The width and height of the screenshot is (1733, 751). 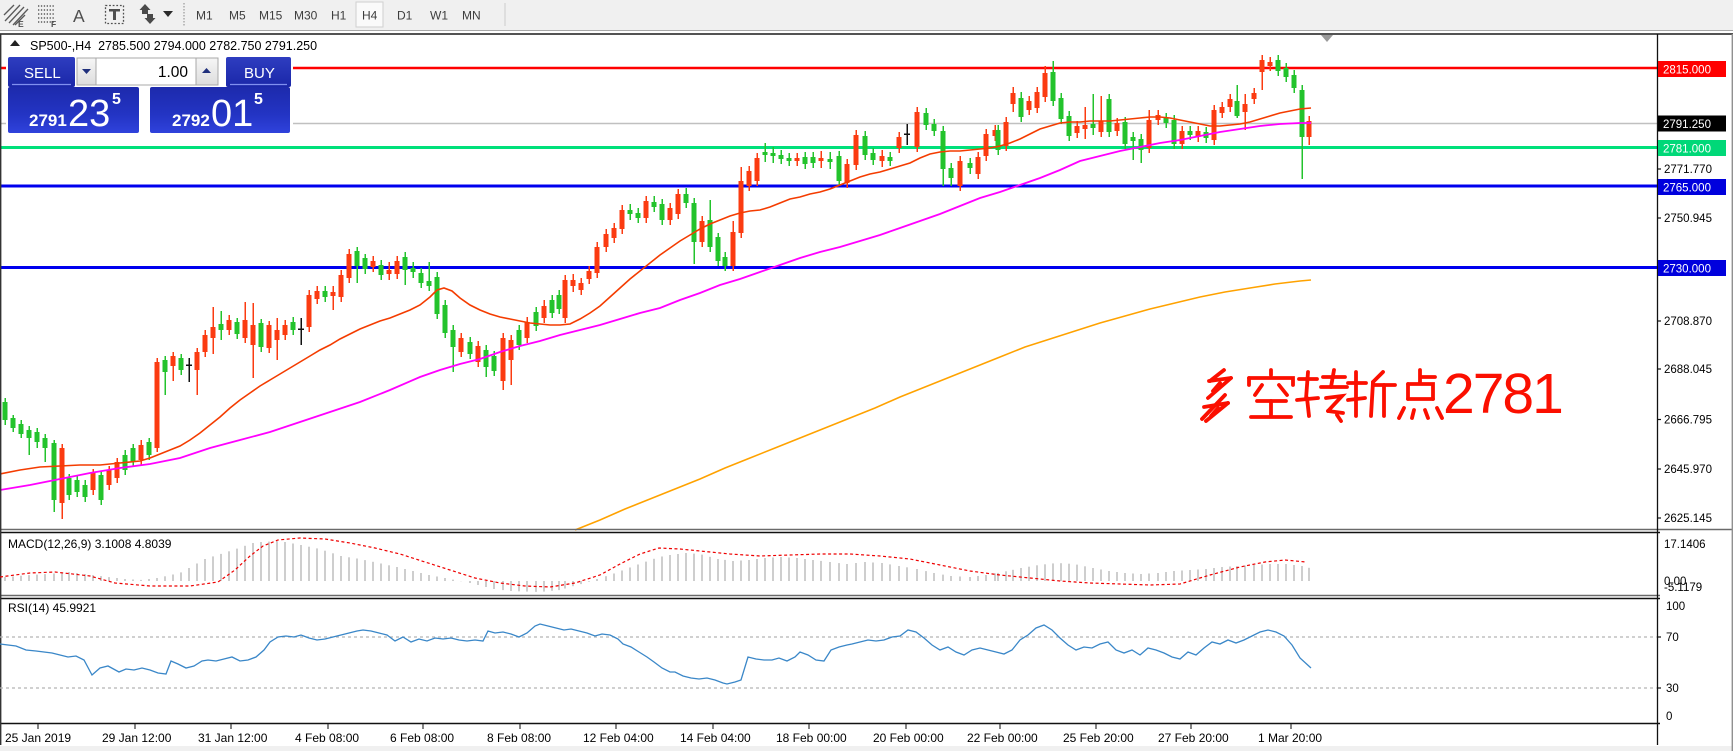 What do you see at coordinates (1672, 689) in the screenshot?
I see `svg-text: 30` at bounding box center [1672, 689].